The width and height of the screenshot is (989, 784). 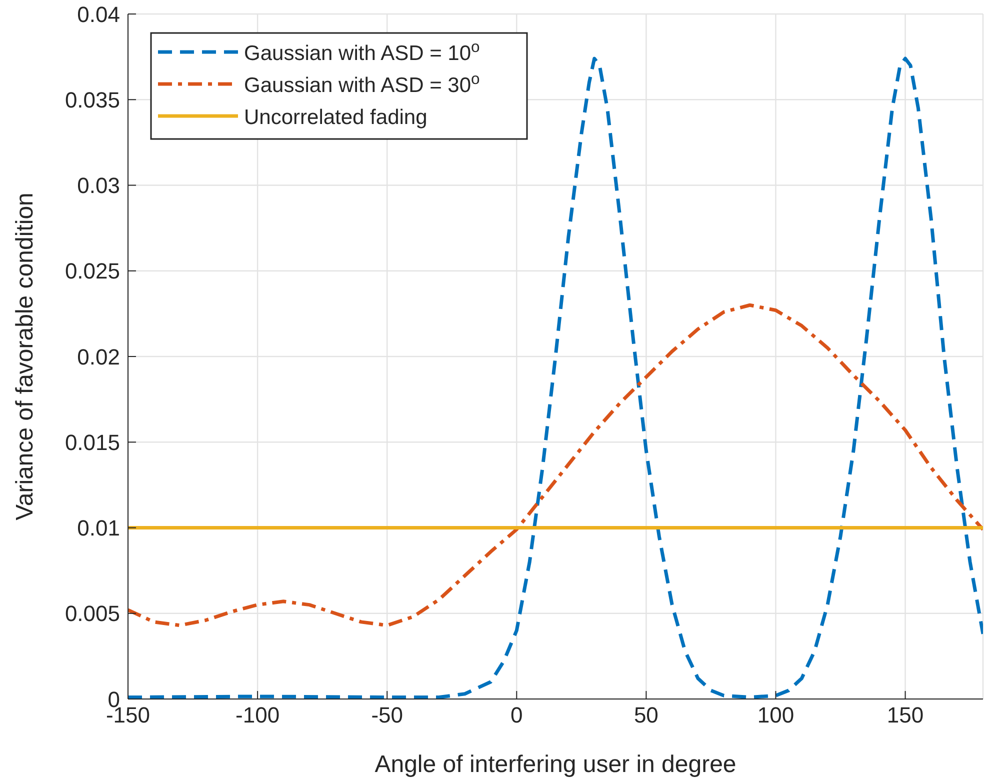 I want to click on legend-label: Gaussian with ASD = 30$^{o}$, so click(x=362, y=83).